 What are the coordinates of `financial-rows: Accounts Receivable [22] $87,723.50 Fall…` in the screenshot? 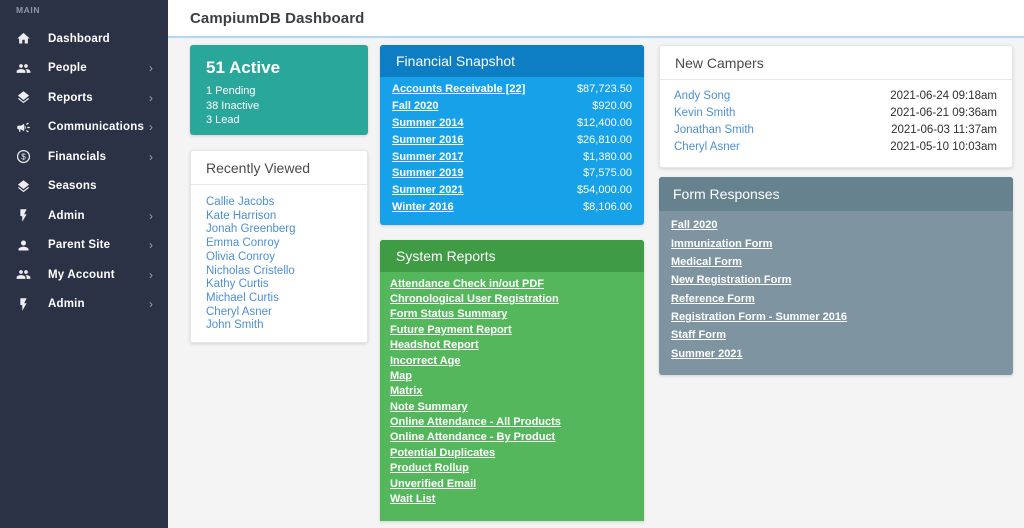 It's located at (512, 148).